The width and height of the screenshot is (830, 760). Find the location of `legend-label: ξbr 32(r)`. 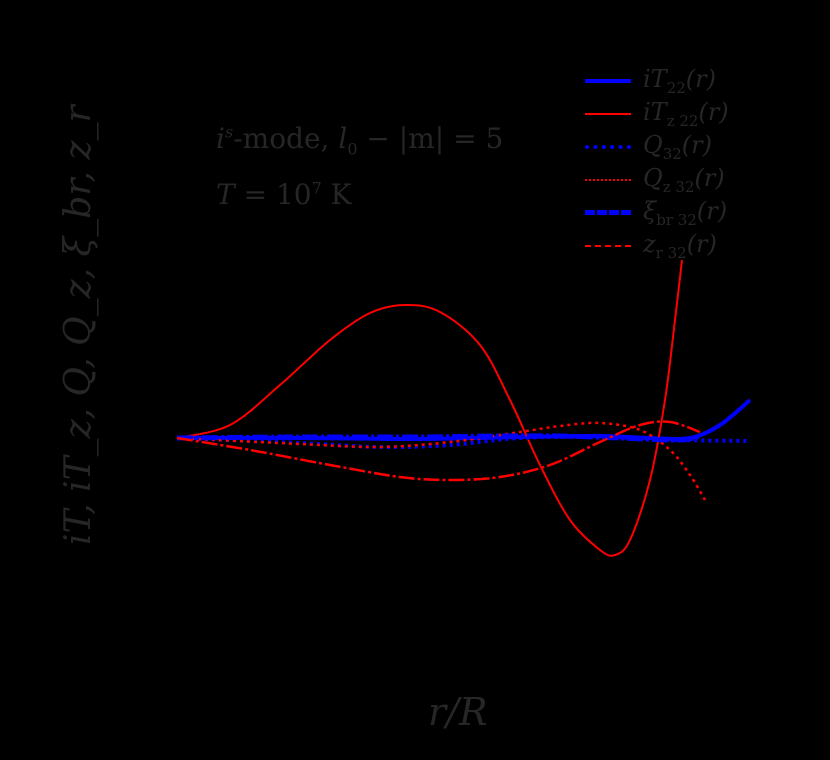

legend-label: ξbr 32(r) is located at coordinates (685, 212).